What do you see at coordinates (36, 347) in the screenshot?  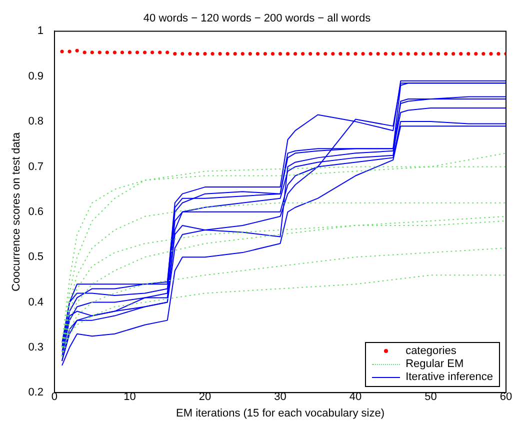 I see `y-tick-label: 0.3` at bounding box center [36, 347].